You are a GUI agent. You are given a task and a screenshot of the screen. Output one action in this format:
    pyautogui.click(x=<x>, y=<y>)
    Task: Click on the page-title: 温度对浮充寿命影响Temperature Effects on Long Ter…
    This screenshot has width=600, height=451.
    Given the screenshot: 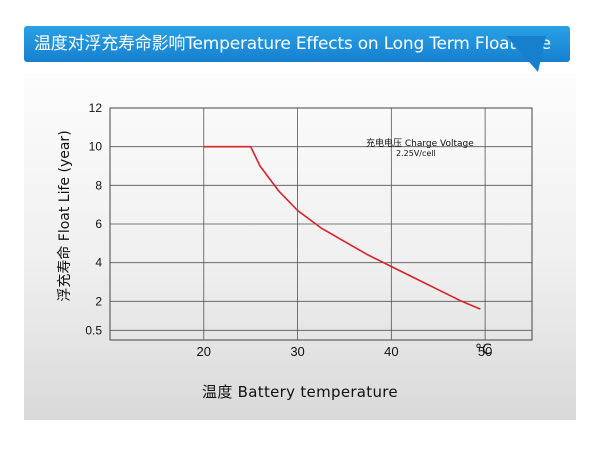 What is the action you would take?
    pyautogui.click(x=292, y=44)
    